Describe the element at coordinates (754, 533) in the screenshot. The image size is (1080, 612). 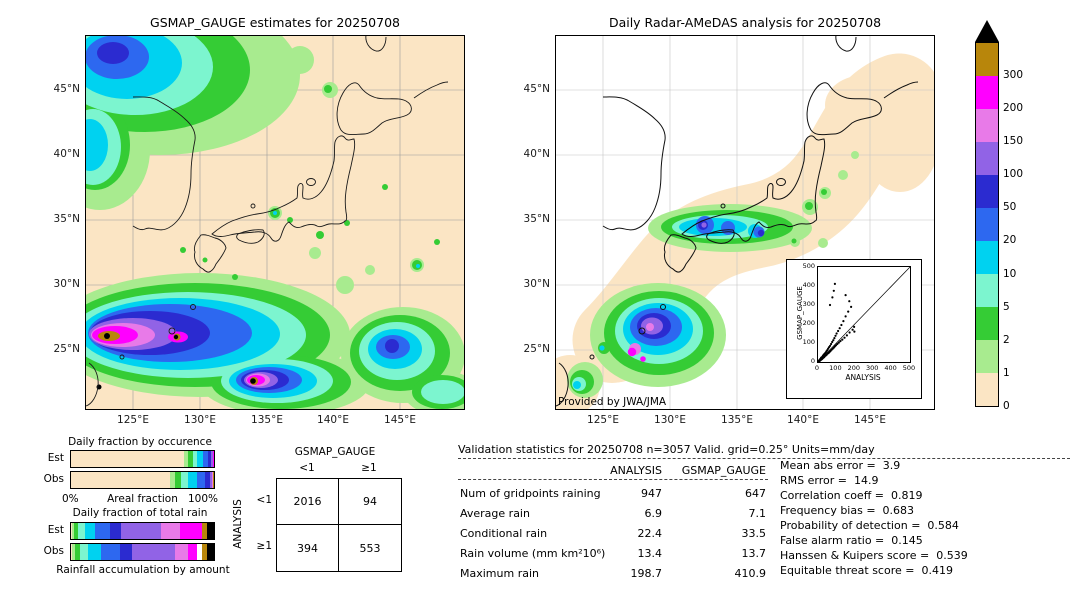
I see `stats-row-gsmap-2: 33.5` at that location.